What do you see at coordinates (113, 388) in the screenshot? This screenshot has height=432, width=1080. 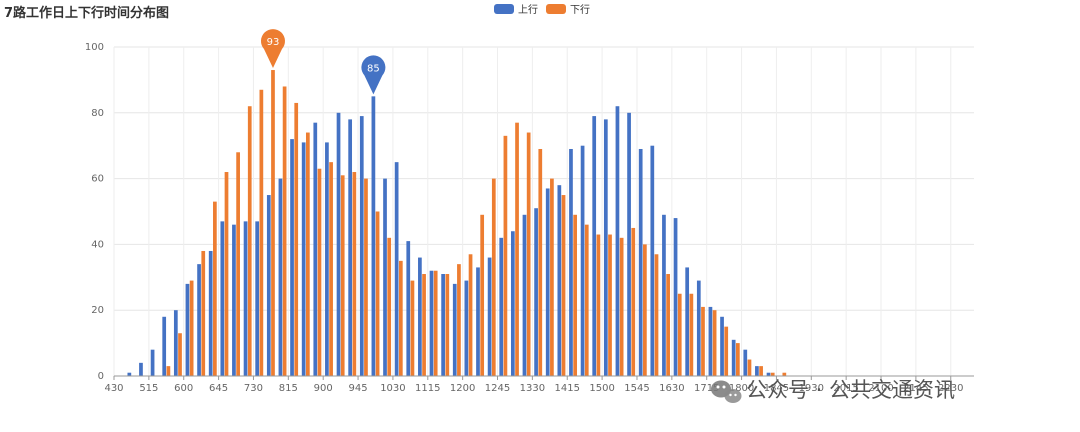 I see `x-tick-label: 430` at bounding box center [113, 388].